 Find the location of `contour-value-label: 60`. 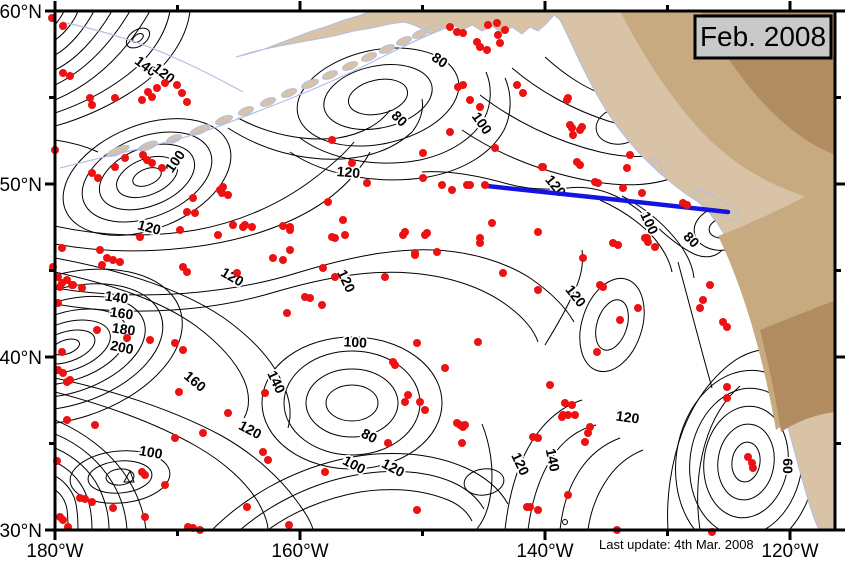

contour-value-label: 60 is located at coordinates (788, 466).